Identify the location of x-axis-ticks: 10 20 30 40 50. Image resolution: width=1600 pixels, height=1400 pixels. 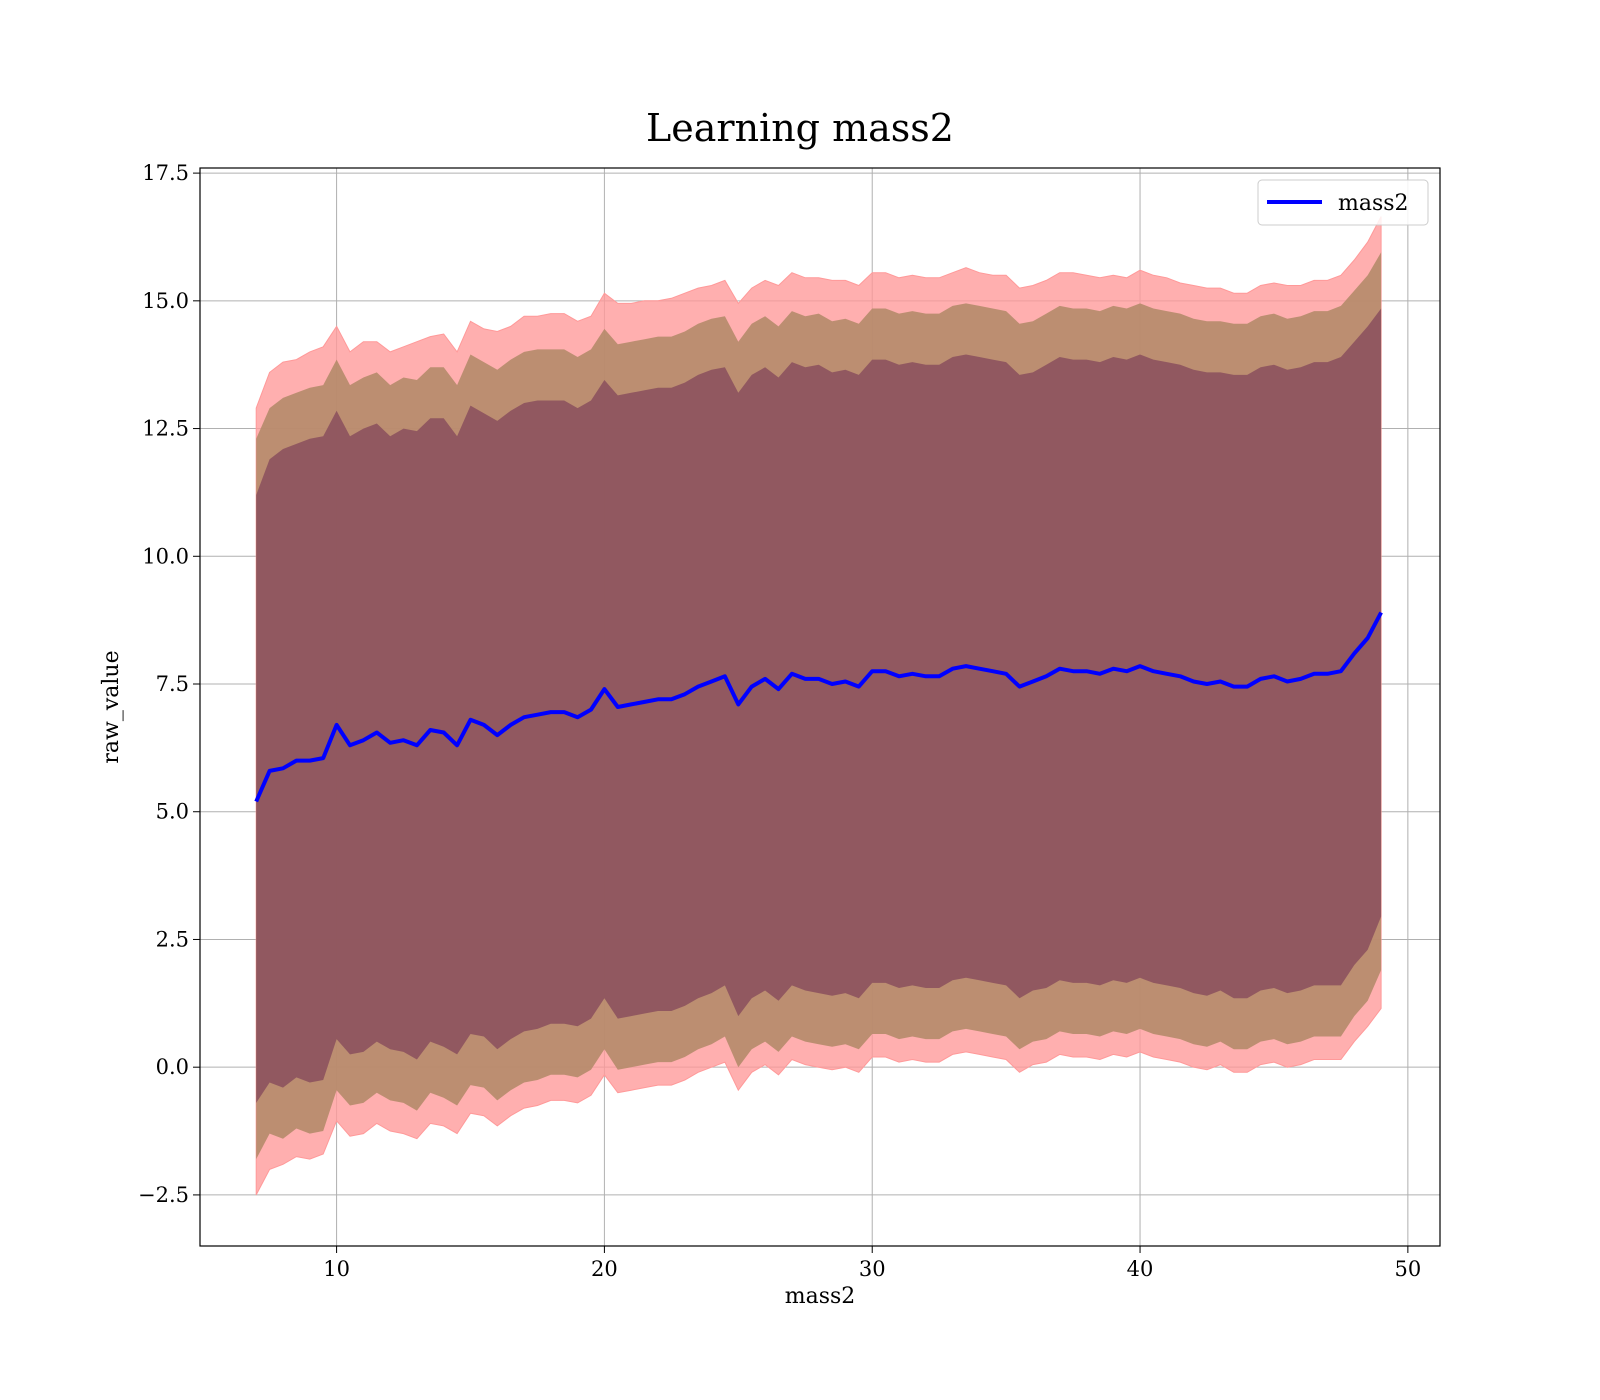
(872, 1263).